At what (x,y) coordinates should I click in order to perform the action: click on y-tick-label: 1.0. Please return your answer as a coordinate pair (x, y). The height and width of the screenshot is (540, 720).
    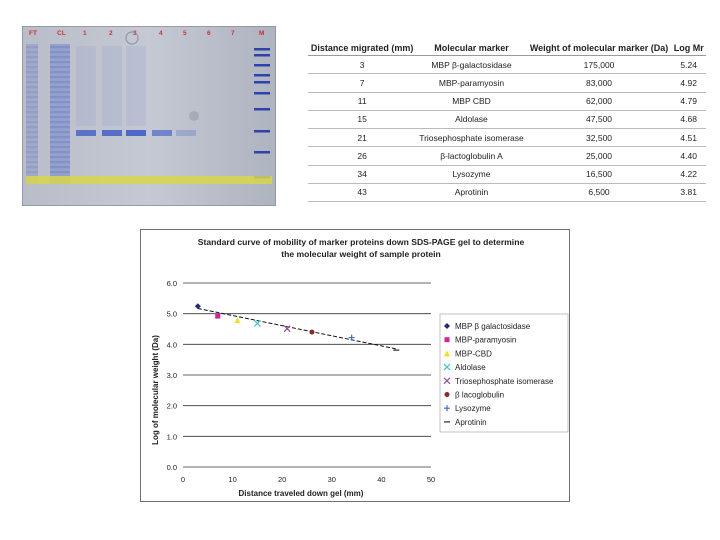
    Looking at the image, I should click on (172, 436).